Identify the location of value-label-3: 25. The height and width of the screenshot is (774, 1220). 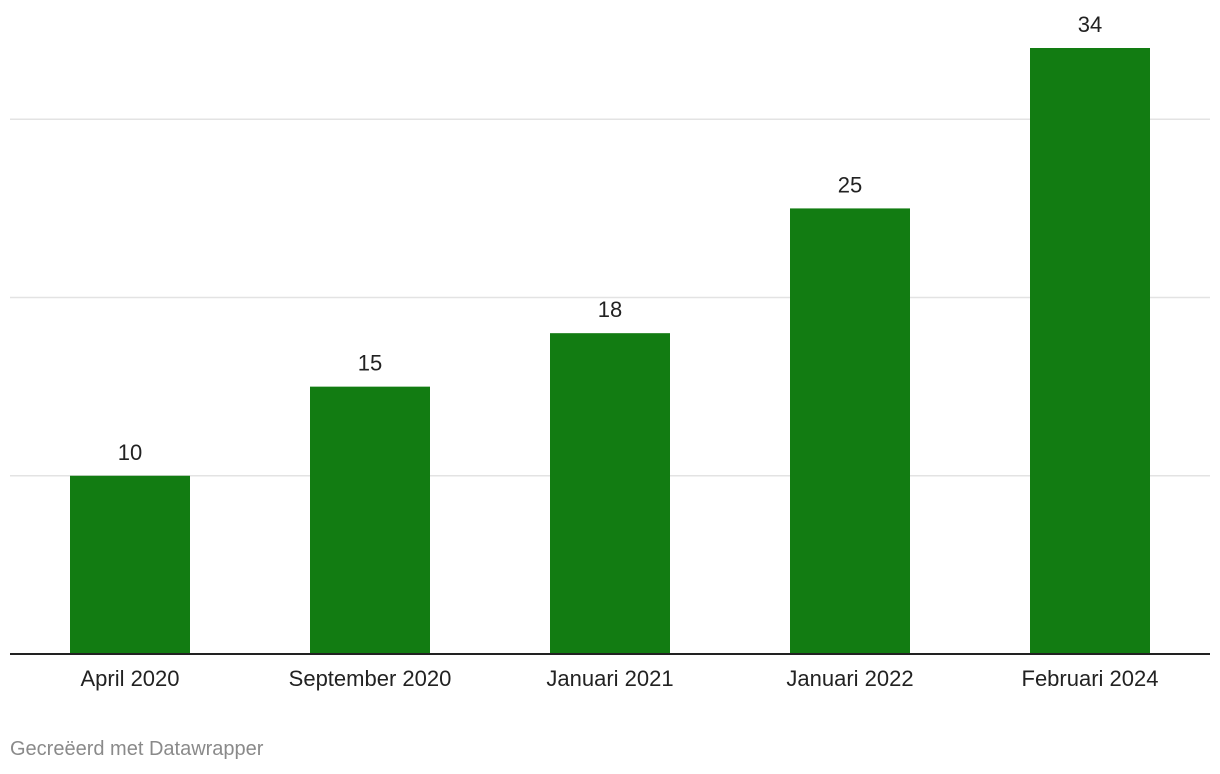
(850, 184).